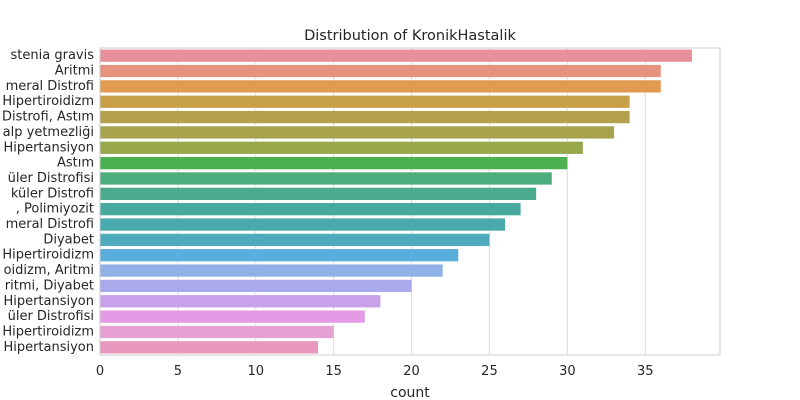 The width and height of the screenshot is (800, 400). Describe the element at coordinates (53, 55) in the screenshot. I see `y-tick-label: stenia gravis` at that location.